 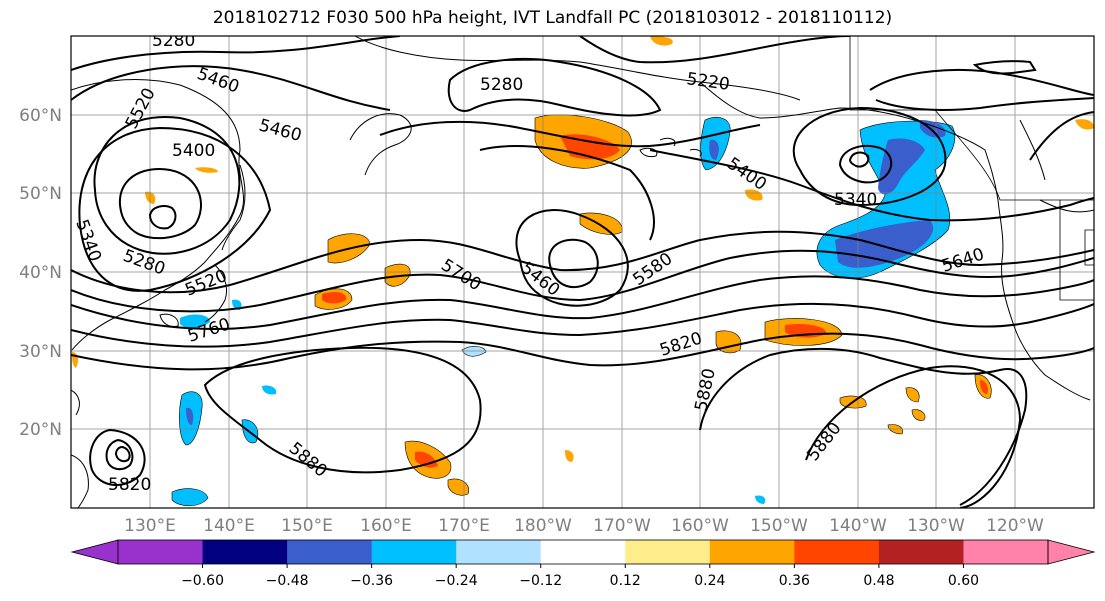 What do you see at coordinates (936, 526) in the screenshot?
I see `lon-label: 130°W` at bounding box center [936, 526].